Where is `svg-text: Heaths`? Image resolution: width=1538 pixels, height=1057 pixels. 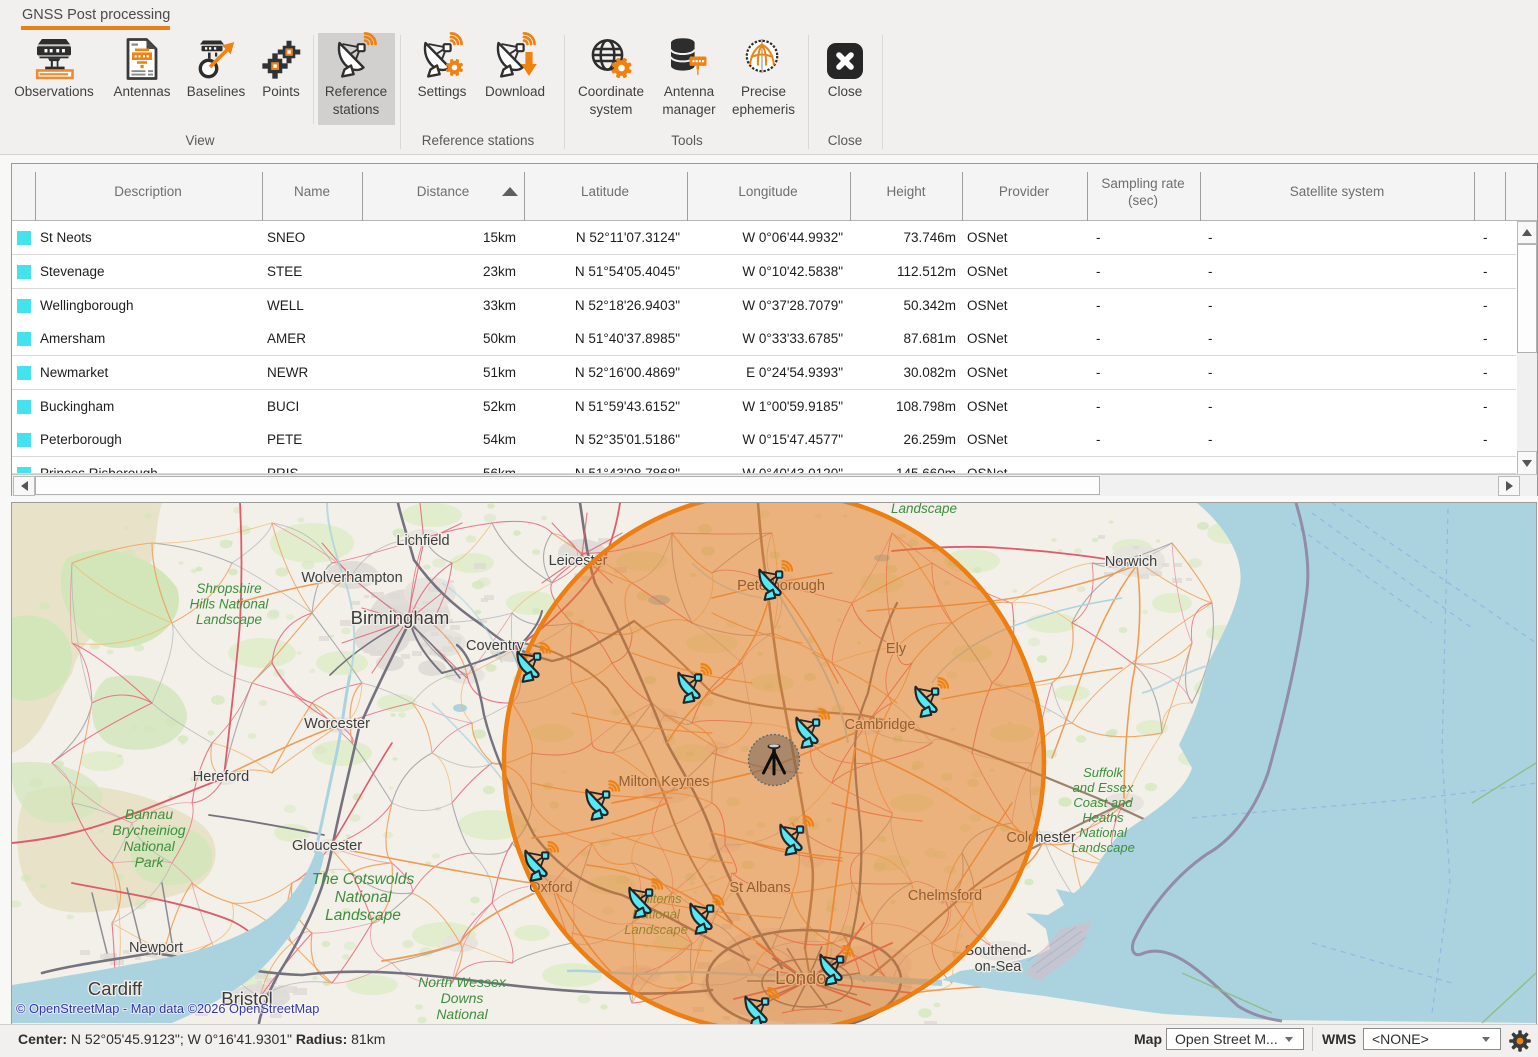 svg-text: Heaths is located at coordinates (1103, 817).